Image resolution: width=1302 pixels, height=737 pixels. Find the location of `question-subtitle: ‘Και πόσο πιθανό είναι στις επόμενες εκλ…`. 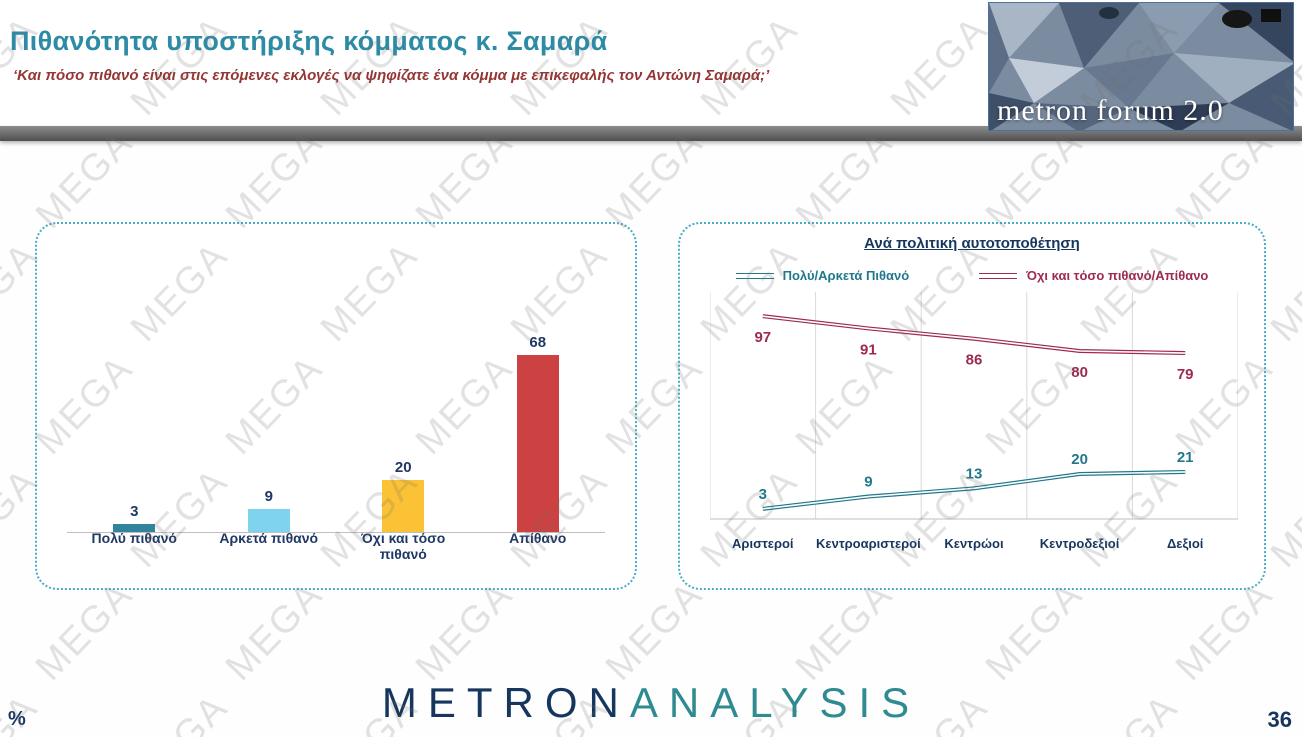

question-subtitle: ‘Και πόσο πιθανό είναι στις επόμενες εκλ… is located at coordinates (391, 75).